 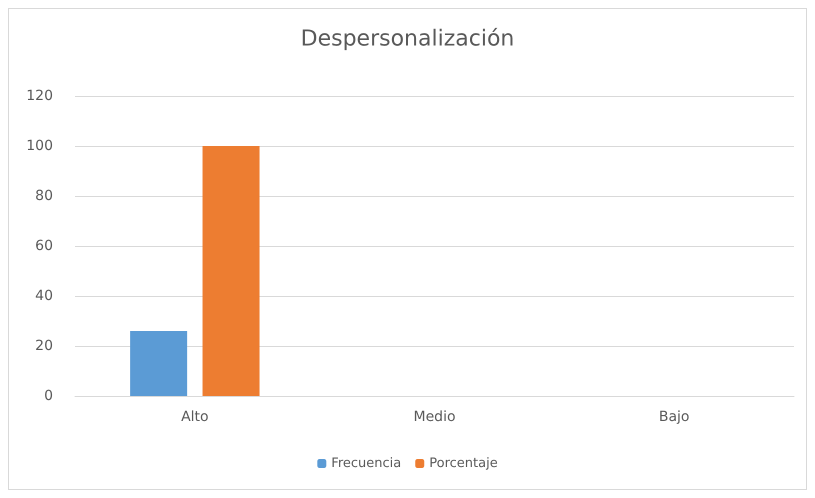 I want to click on y-tick-label: 0, so click(x=48, y=396).